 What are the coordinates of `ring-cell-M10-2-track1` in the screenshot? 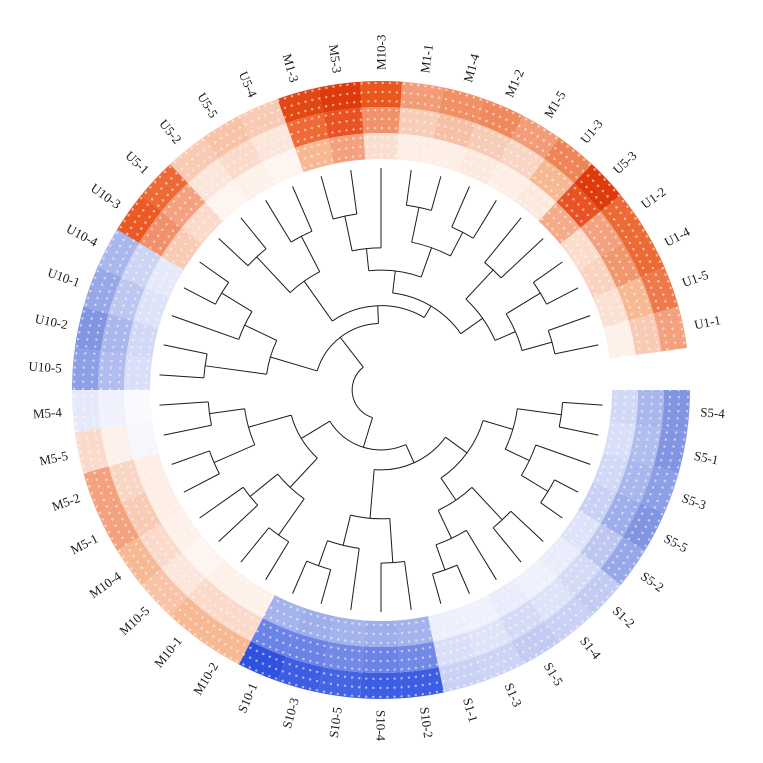 It's located at (240, 620).